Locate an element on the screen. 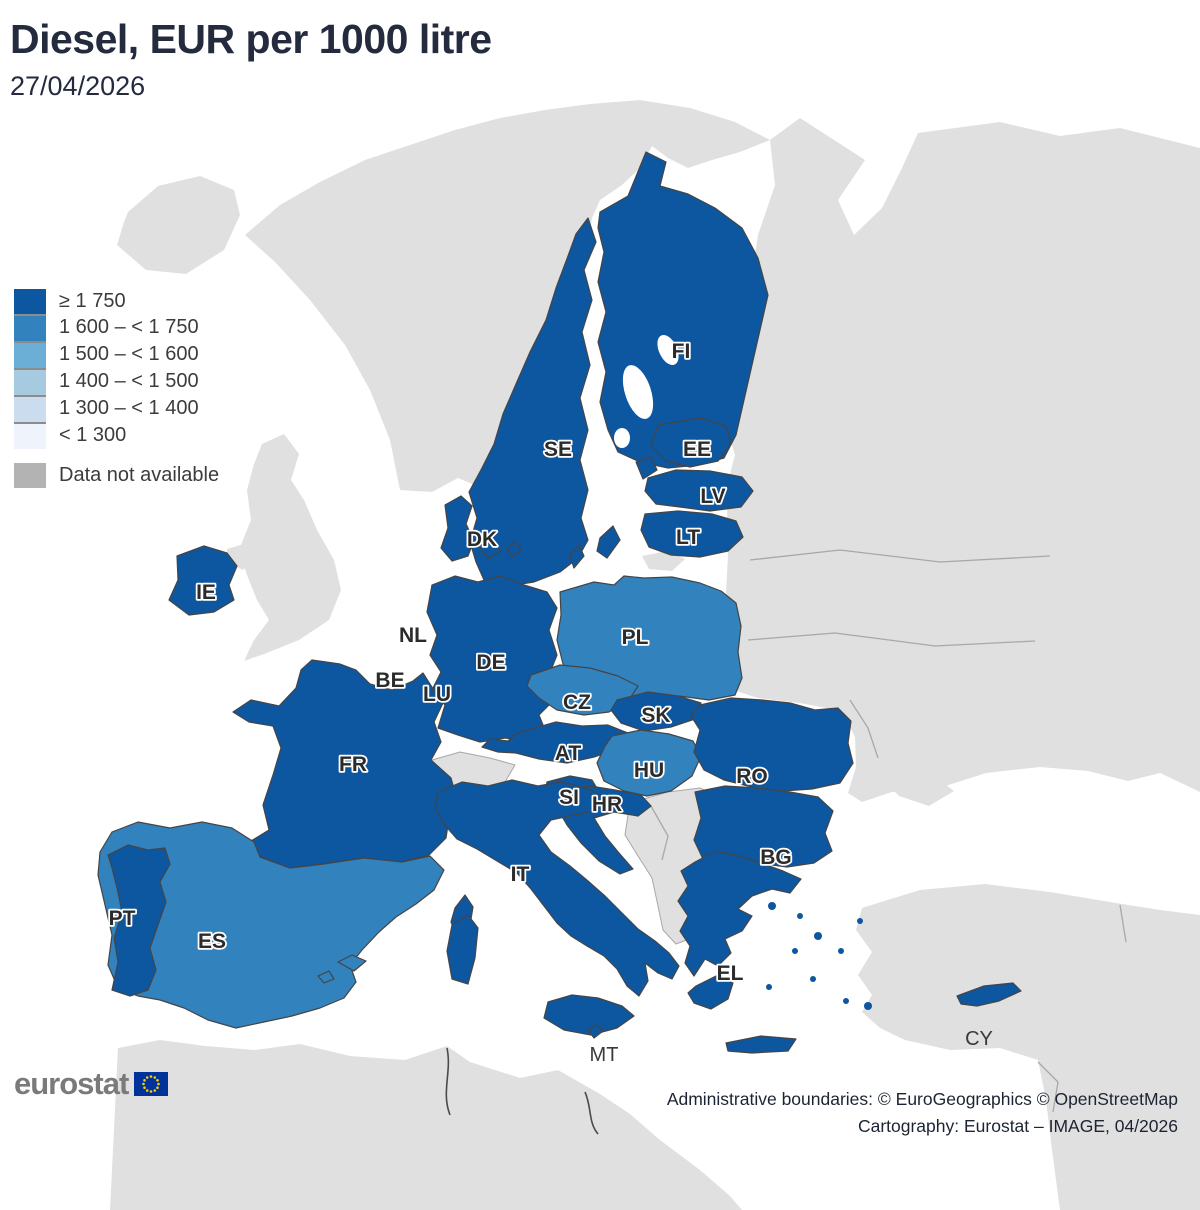  legend-class-row: 1 600 – < 1 750 is located at coordinates (116, 327).